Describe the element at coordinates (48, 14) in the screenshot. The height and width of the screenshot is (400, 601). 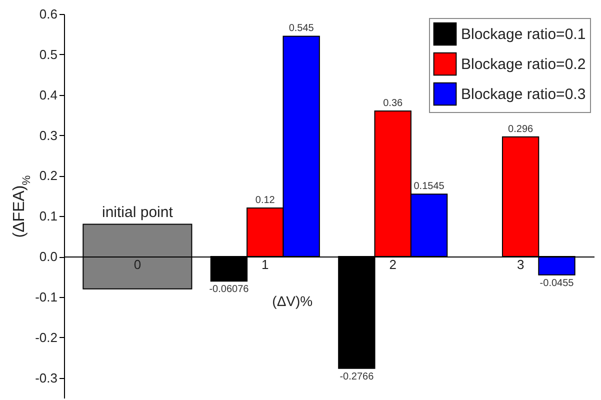
I see `y-tick-label: 0.6` at that location.